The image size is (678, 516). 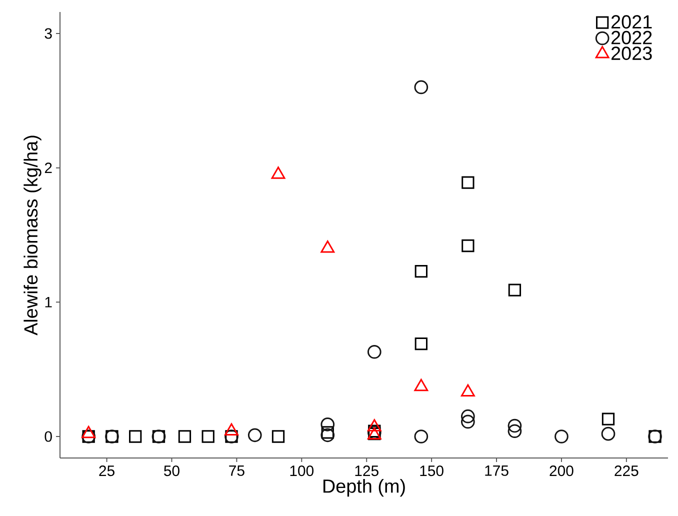 What do you see at coordinates (632, 22) in the screenshot?
I see `legend-label: 2021` at bounding box center [632, 22].